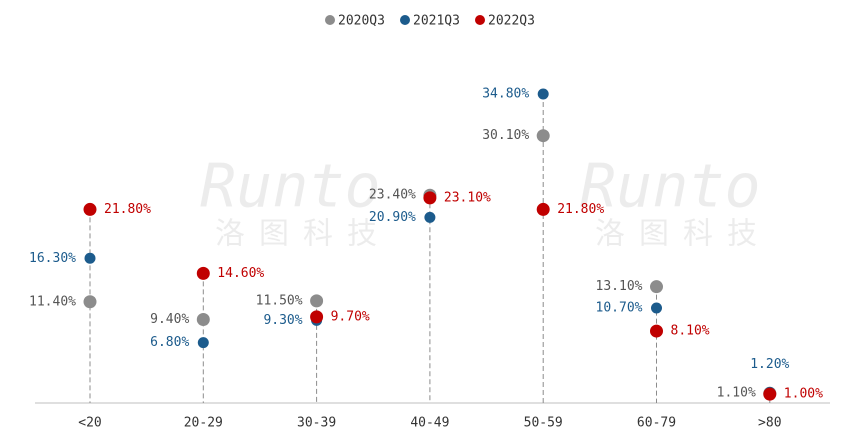 The image size is (867, 447). What do you see at coordinates (511, 21) in the screenshot?
I see `legend-label: 2022Q3` at bounding box center [511, 21].